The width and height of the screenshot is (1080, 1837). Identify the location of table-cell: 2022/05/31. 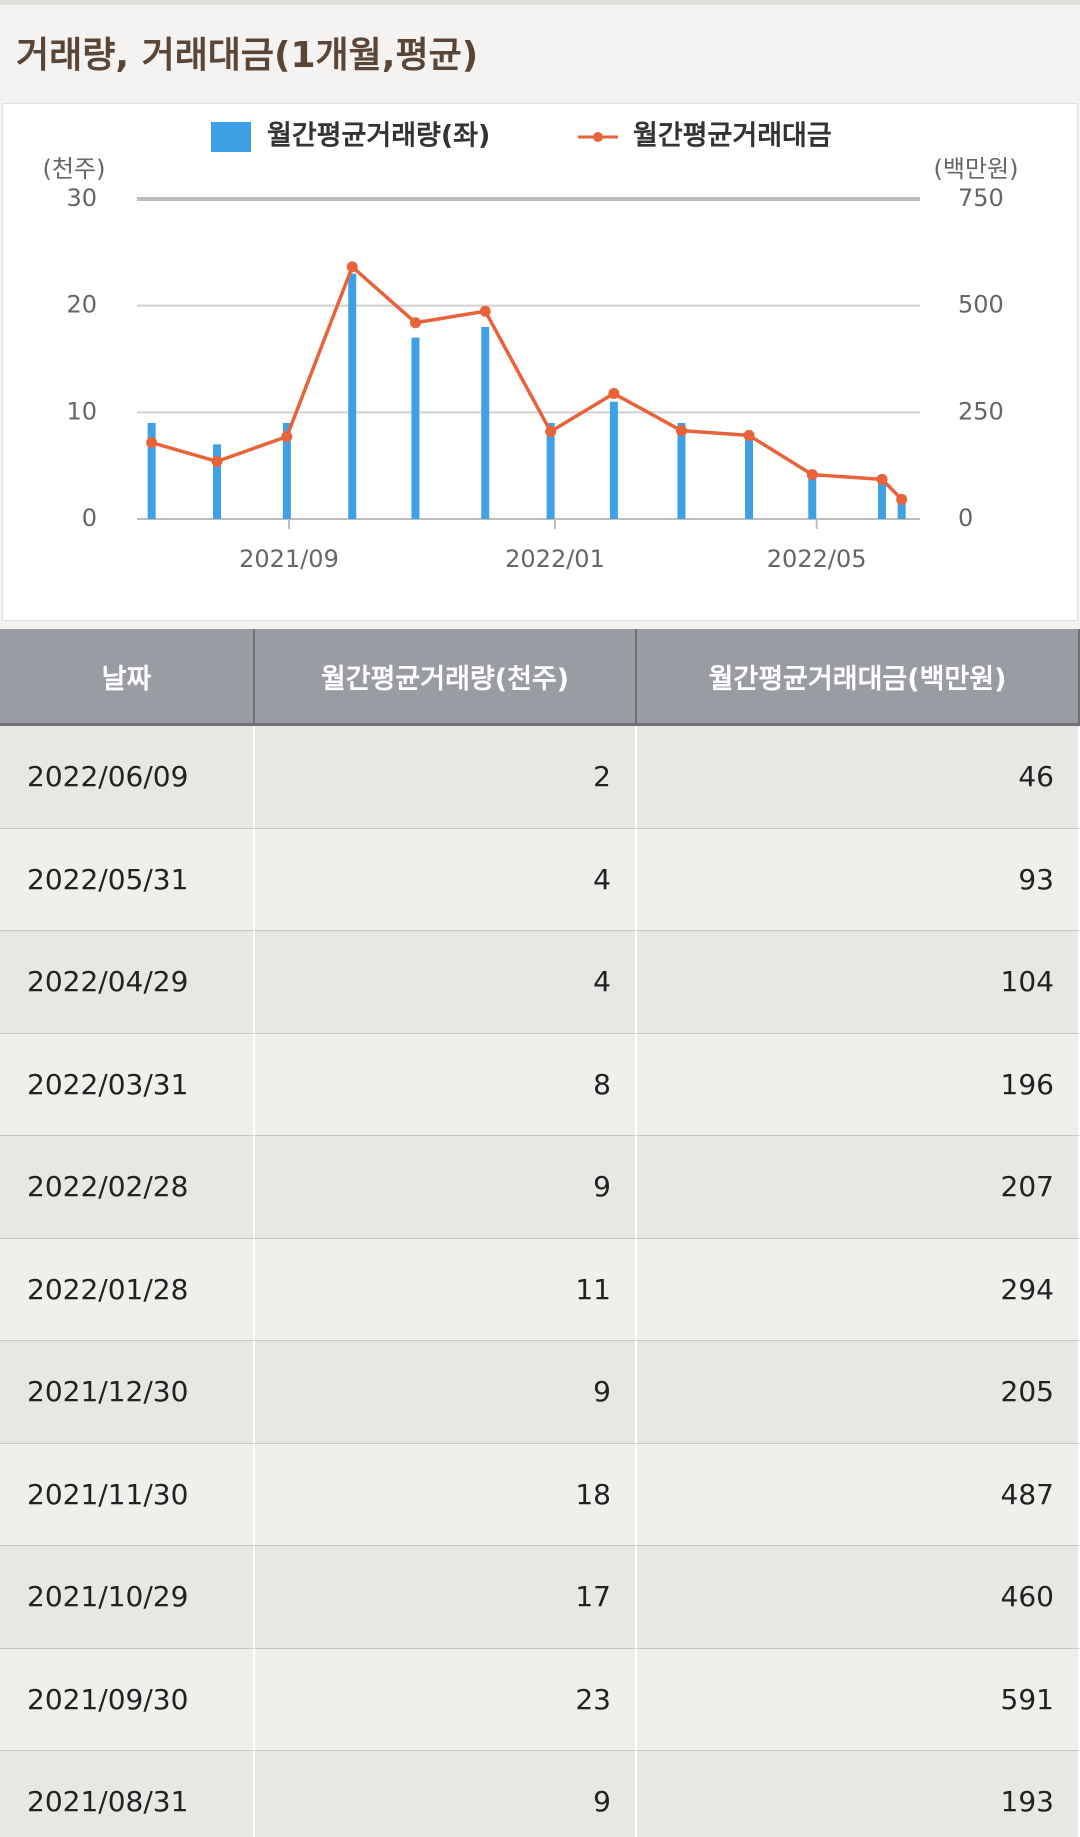
(127, 879).